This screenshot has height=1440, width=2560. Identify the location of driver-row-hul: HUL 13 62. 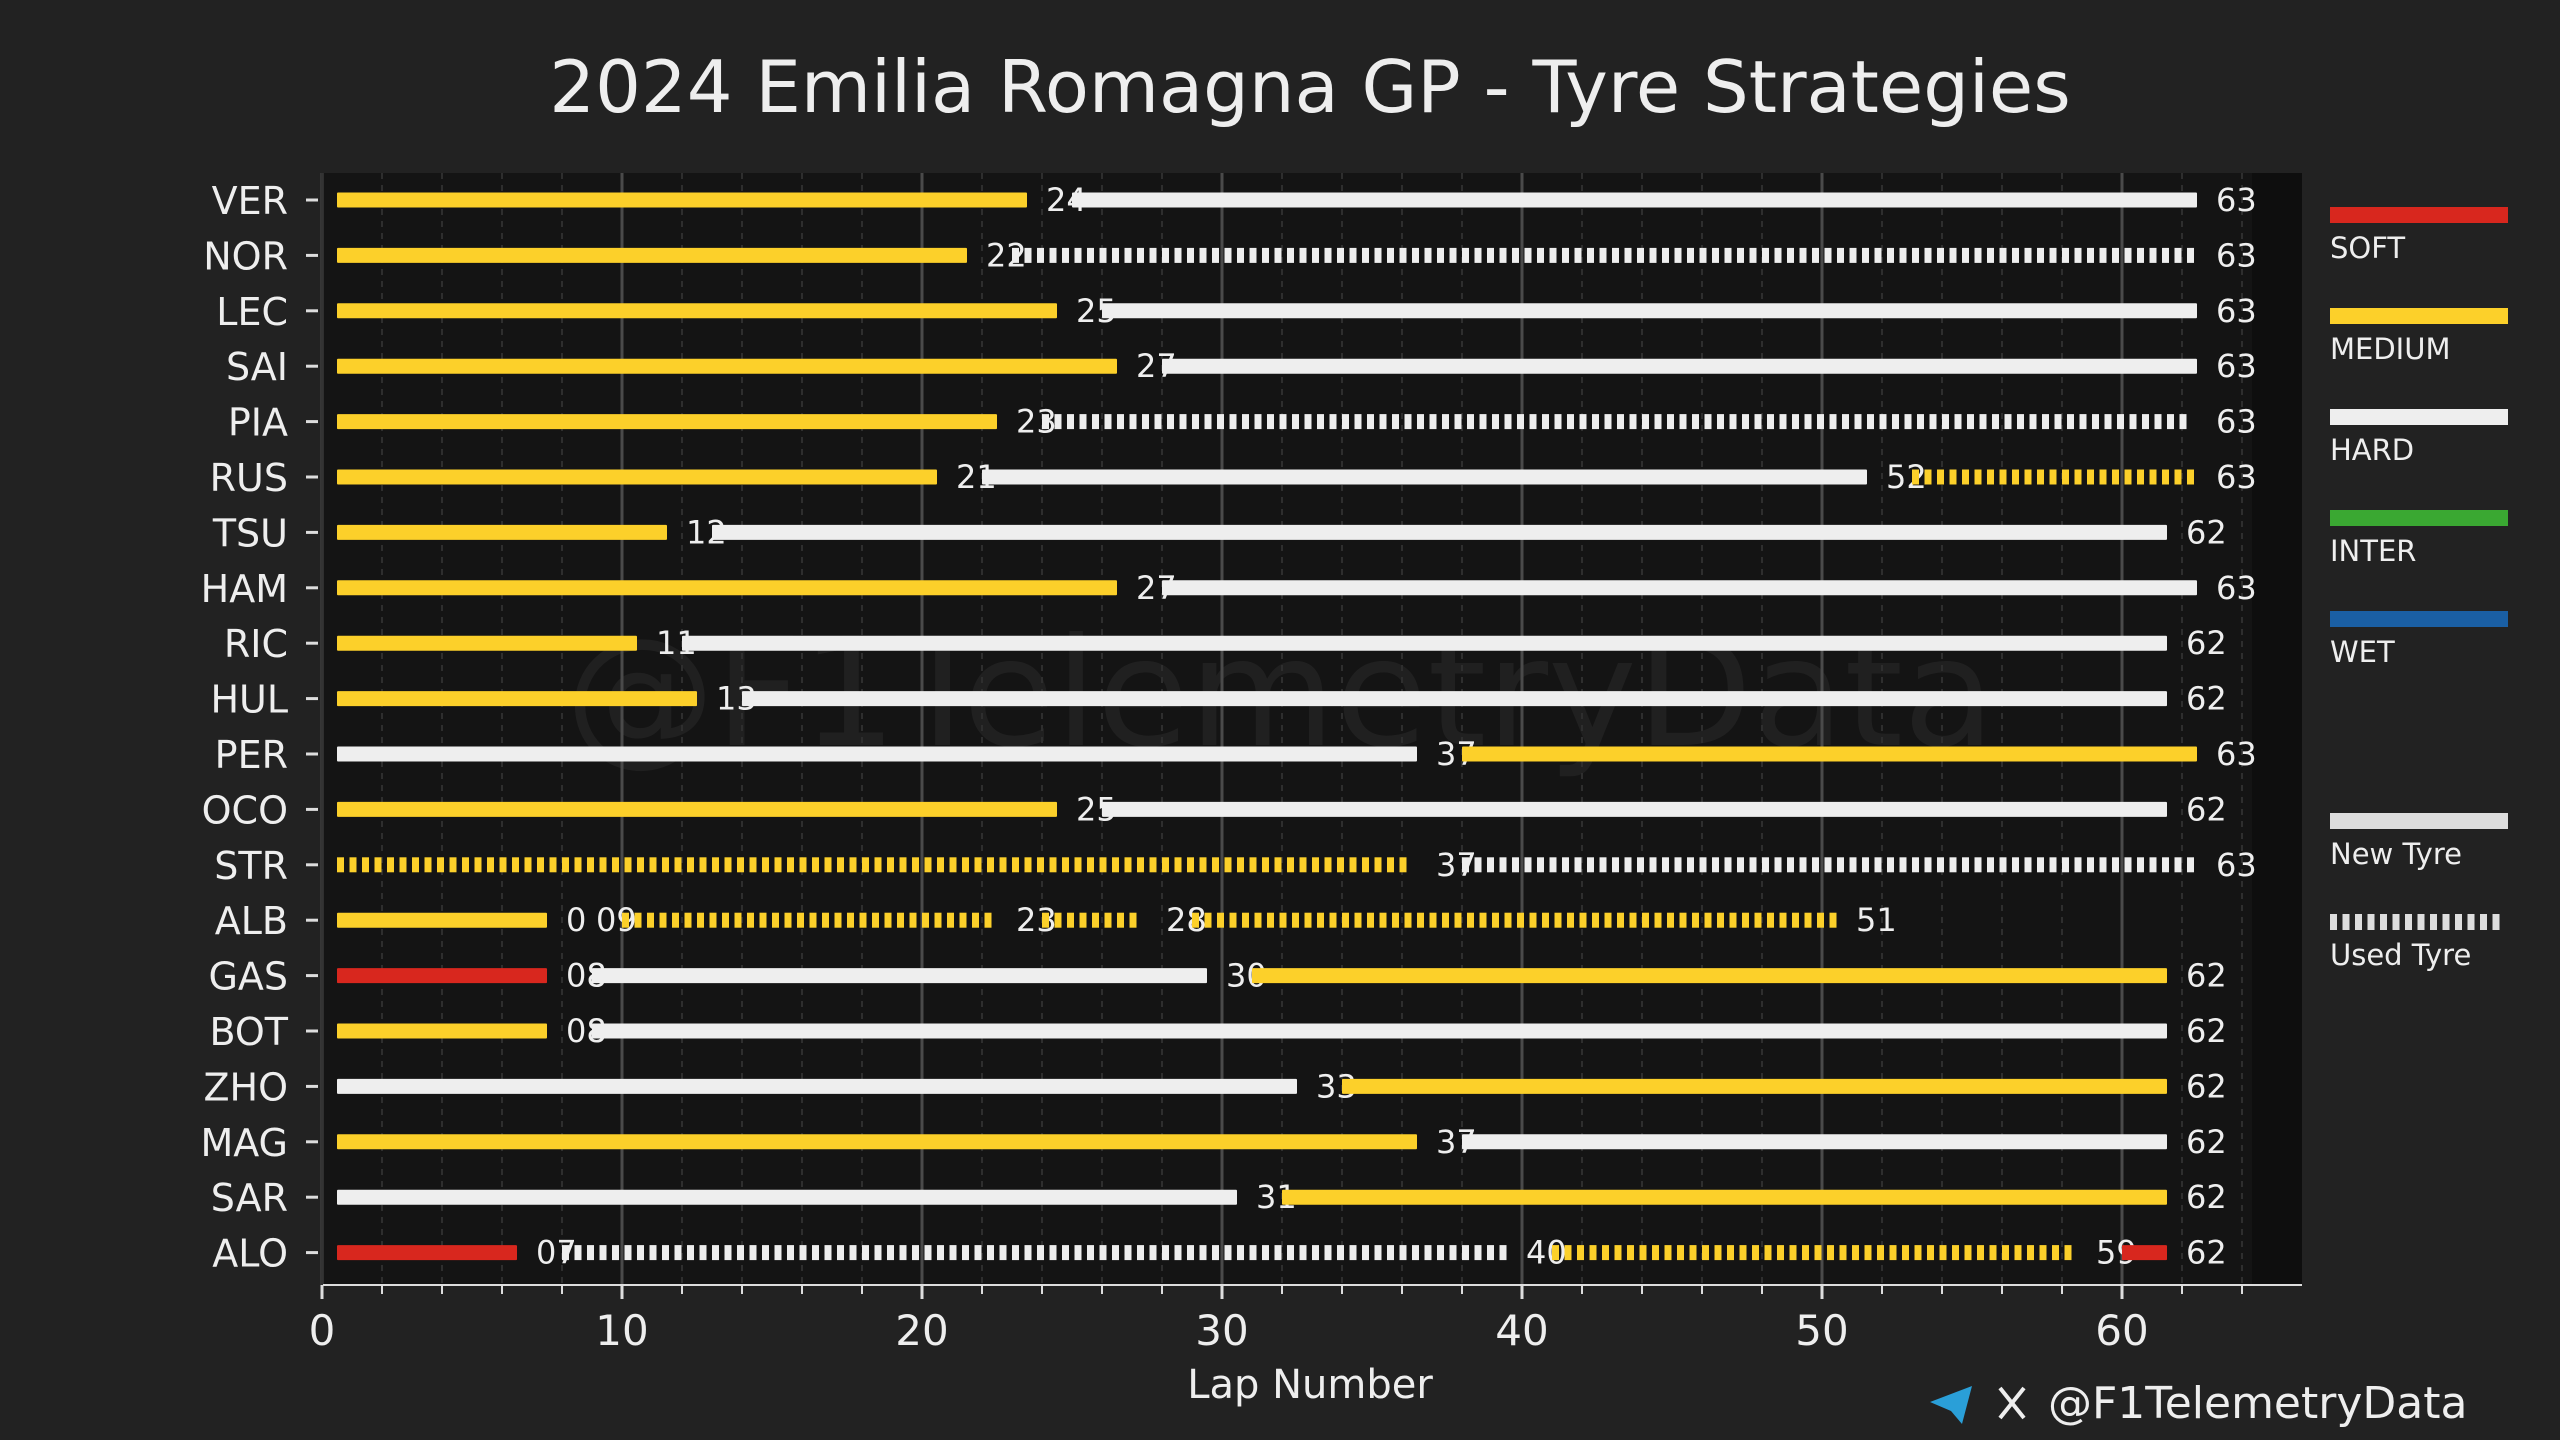
(1218, 700).